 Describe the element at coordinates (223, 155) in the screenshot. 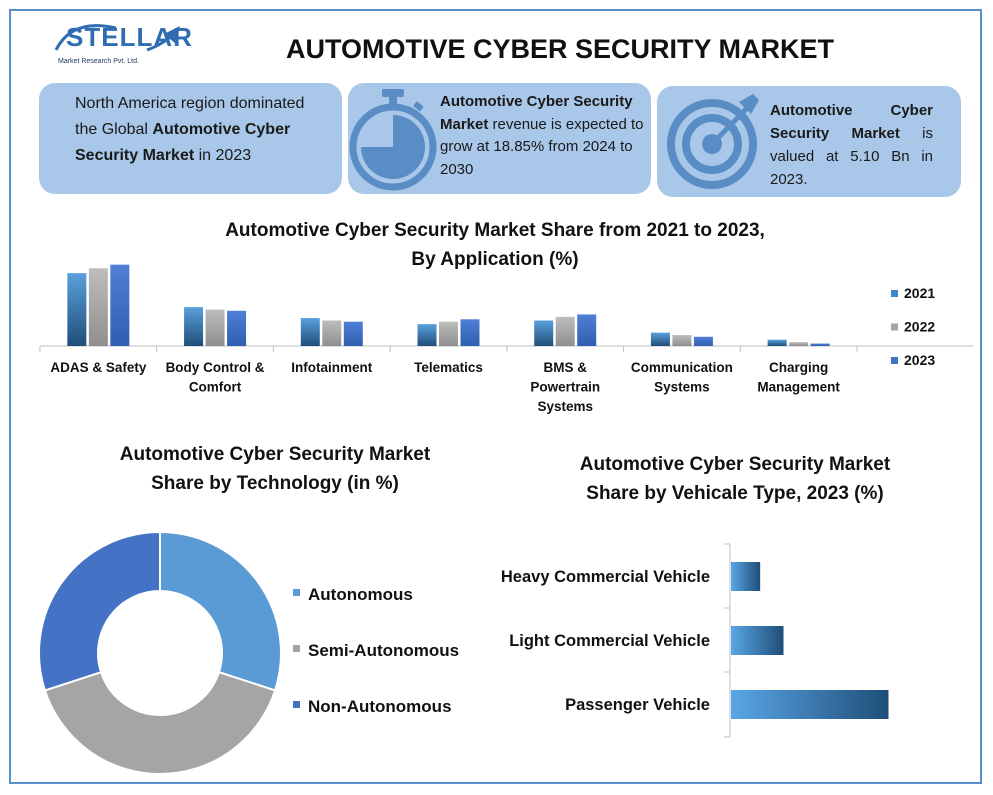

I see `card1-text-c: in 2023` at that location.